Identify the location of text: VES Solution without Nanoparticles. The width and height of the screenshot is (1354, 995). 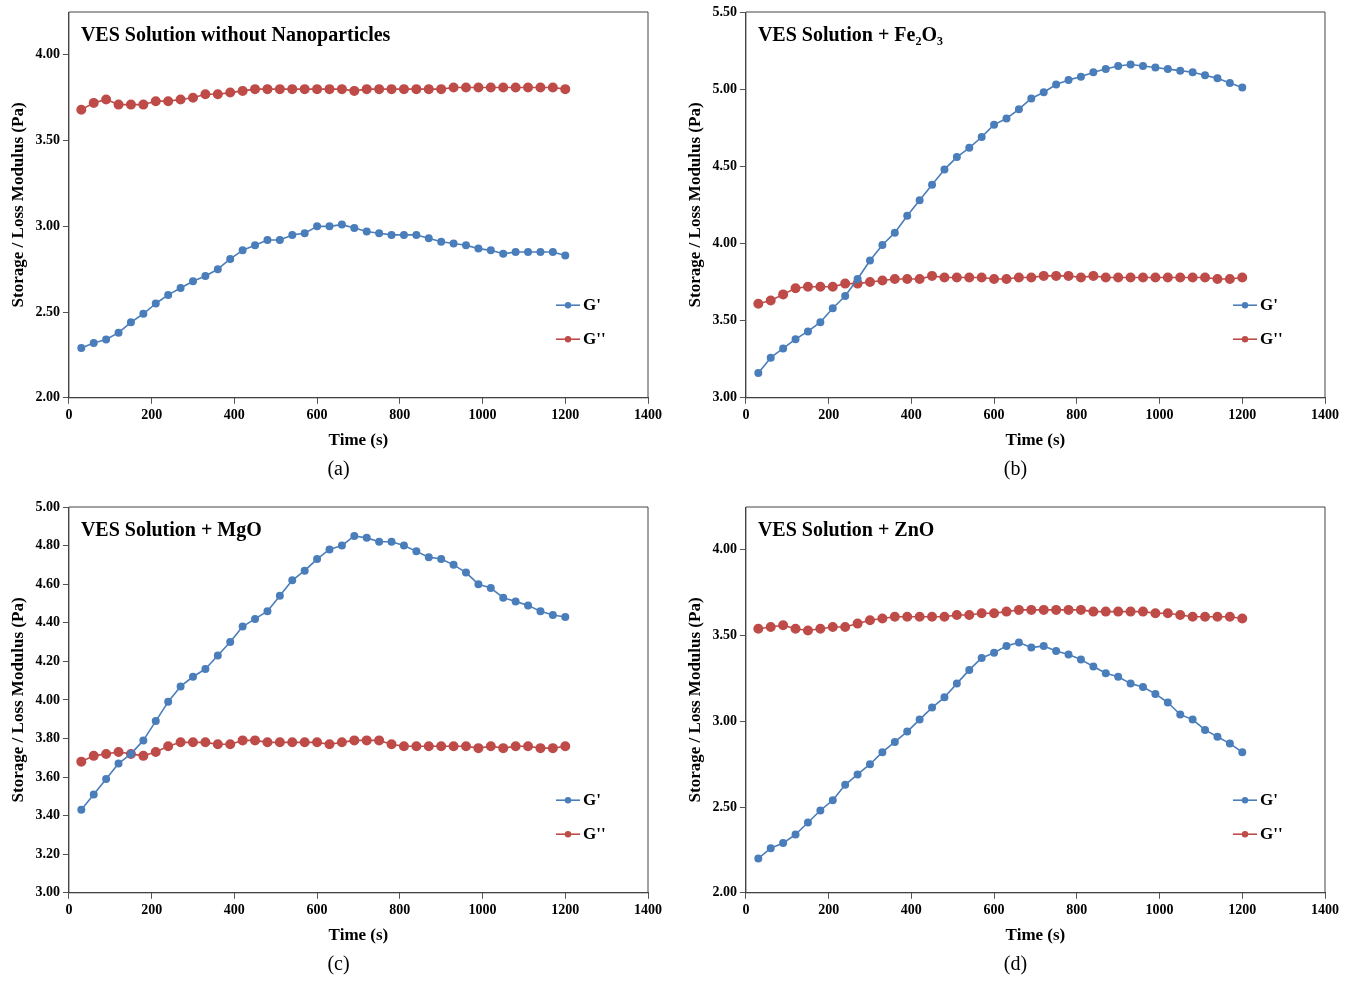
(235, 35).